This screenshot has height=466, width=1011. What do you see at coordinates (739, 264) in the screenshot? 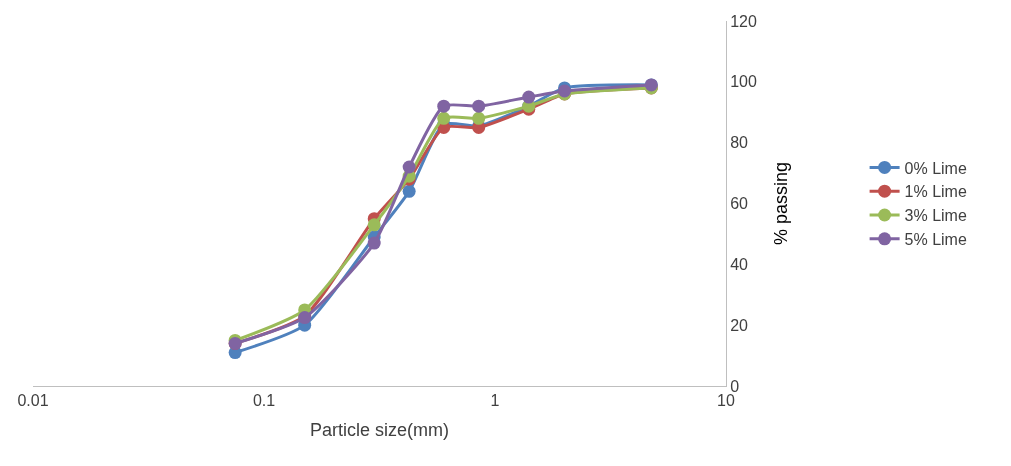
I see `y-tick-label: 40` at bounding box center [739, 264].